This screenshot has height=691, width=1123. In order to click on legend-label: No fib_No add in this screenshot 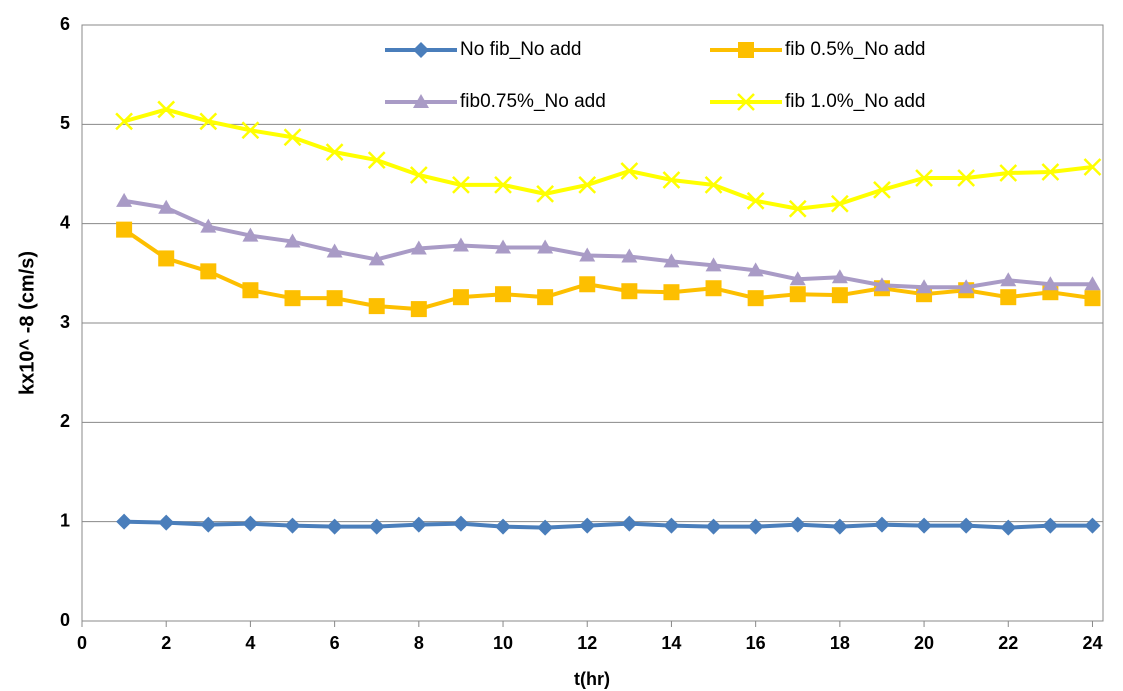, I will do `click(520, 49)`.